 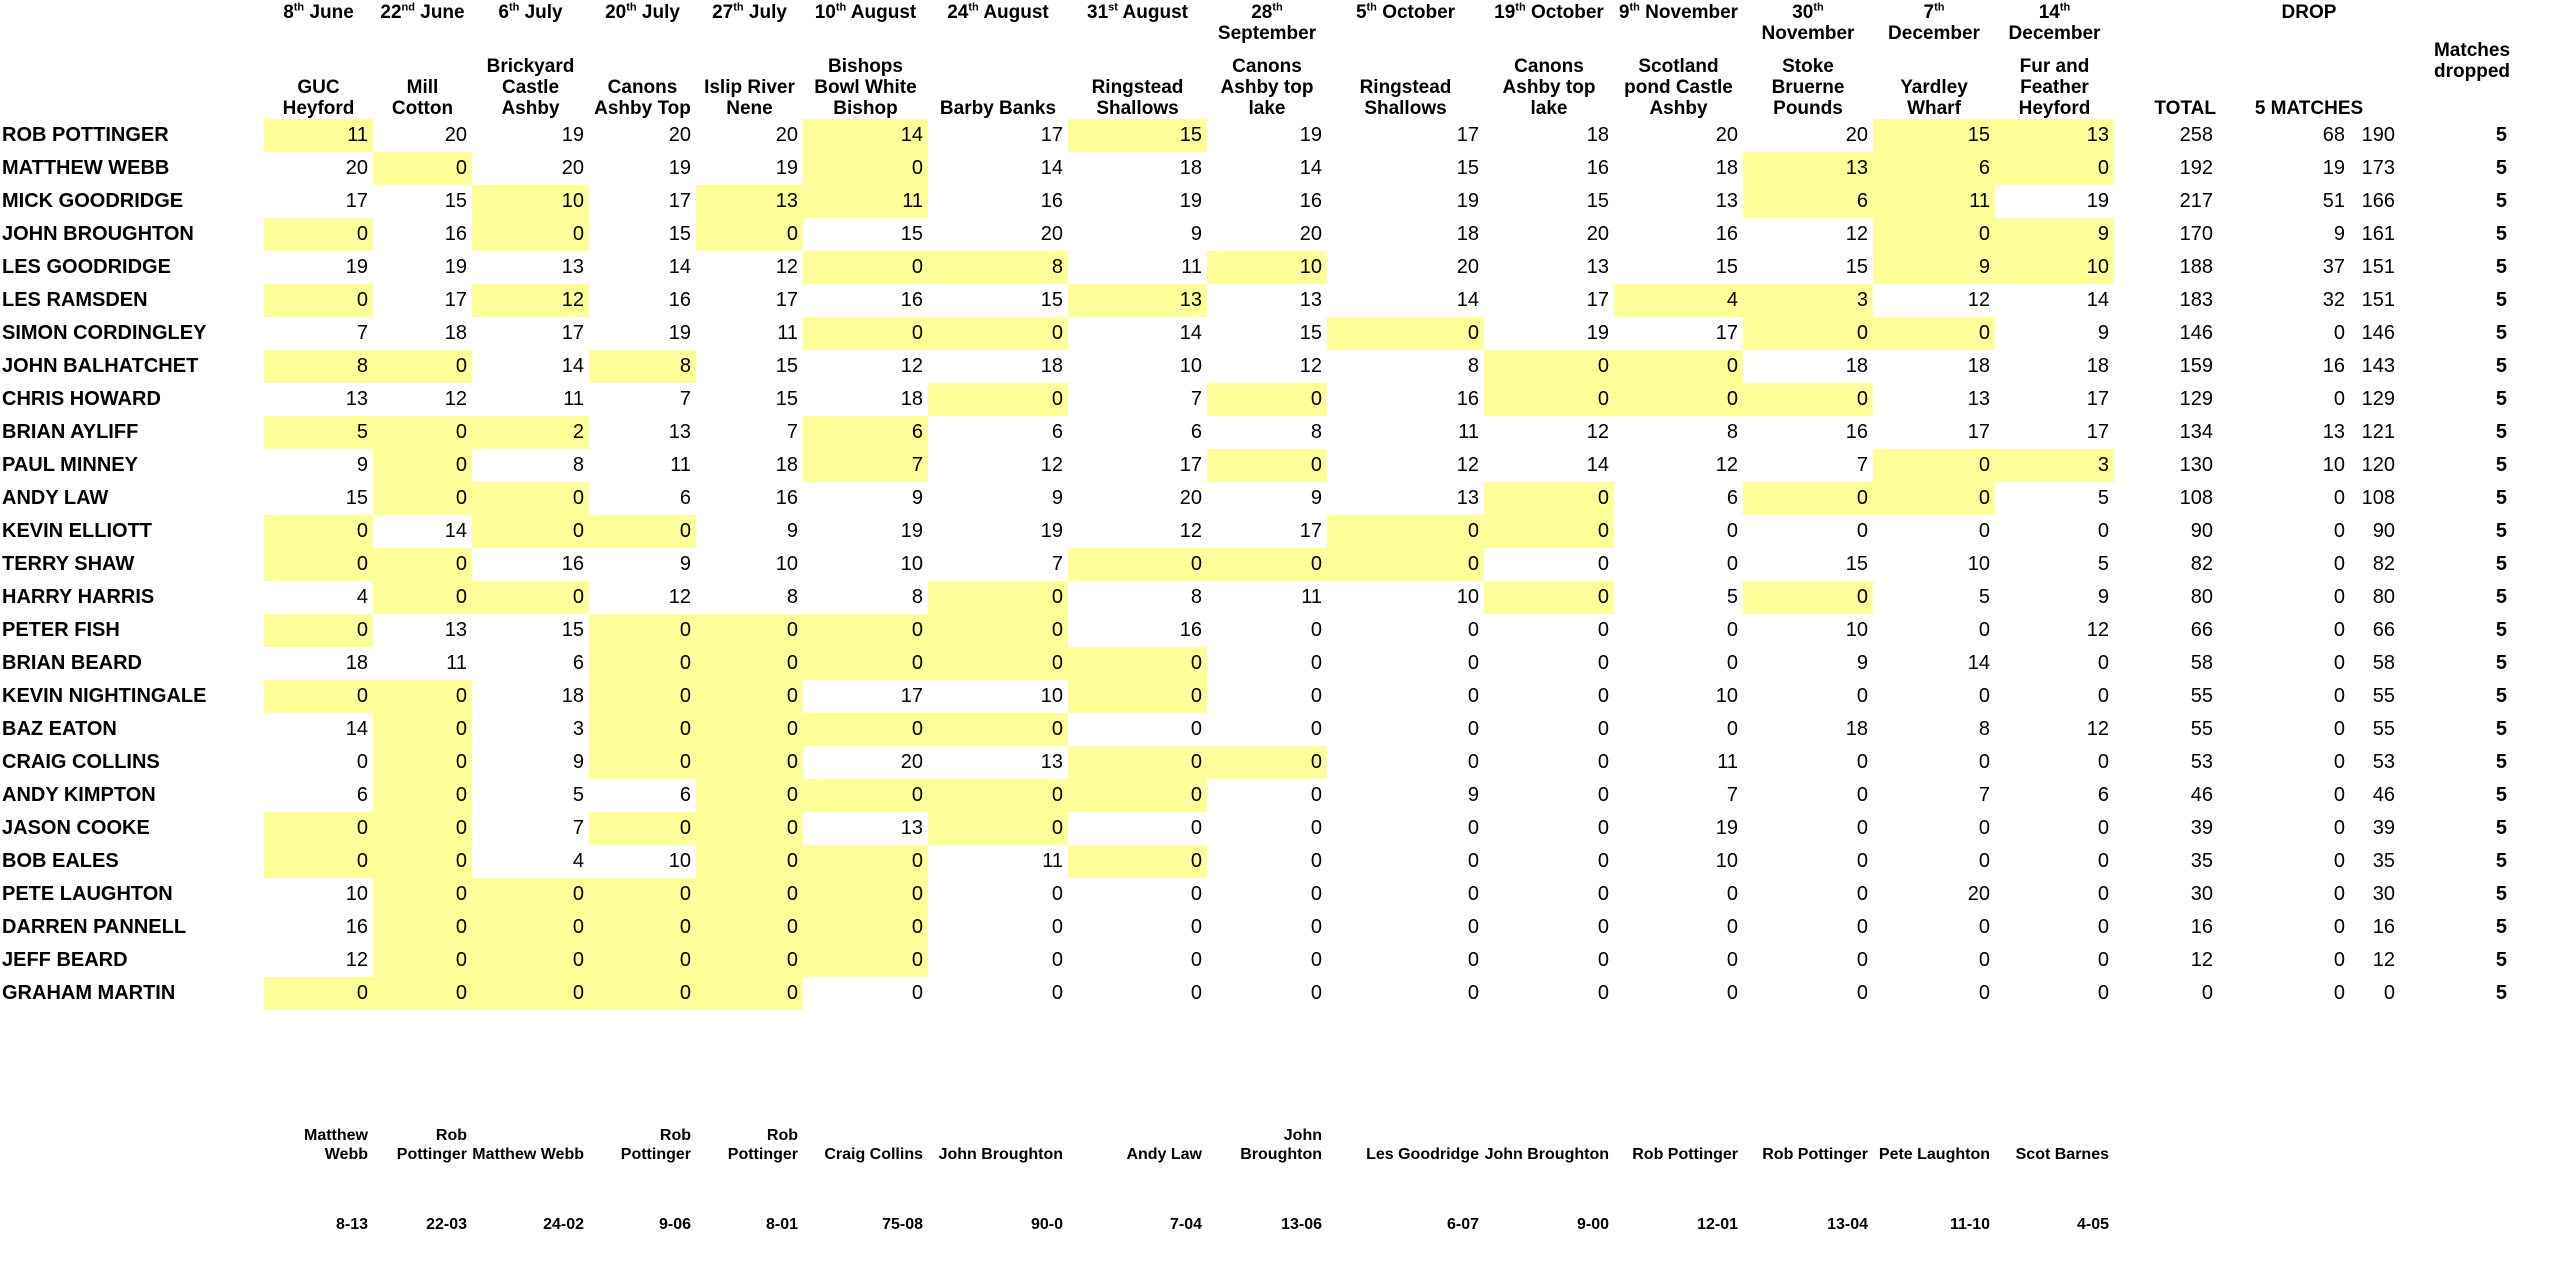 What do you see at coordinates (2049, 12) in the screenshot?
I see `date-day: 14` at bounding box center [2049, 12].